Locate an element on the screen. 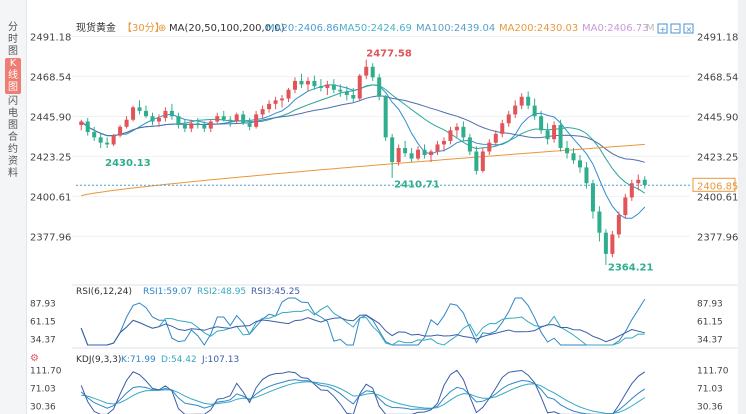 The image size is (746, 414). rsi-tick-left: 87.93 is located at coordinates (43, 305).